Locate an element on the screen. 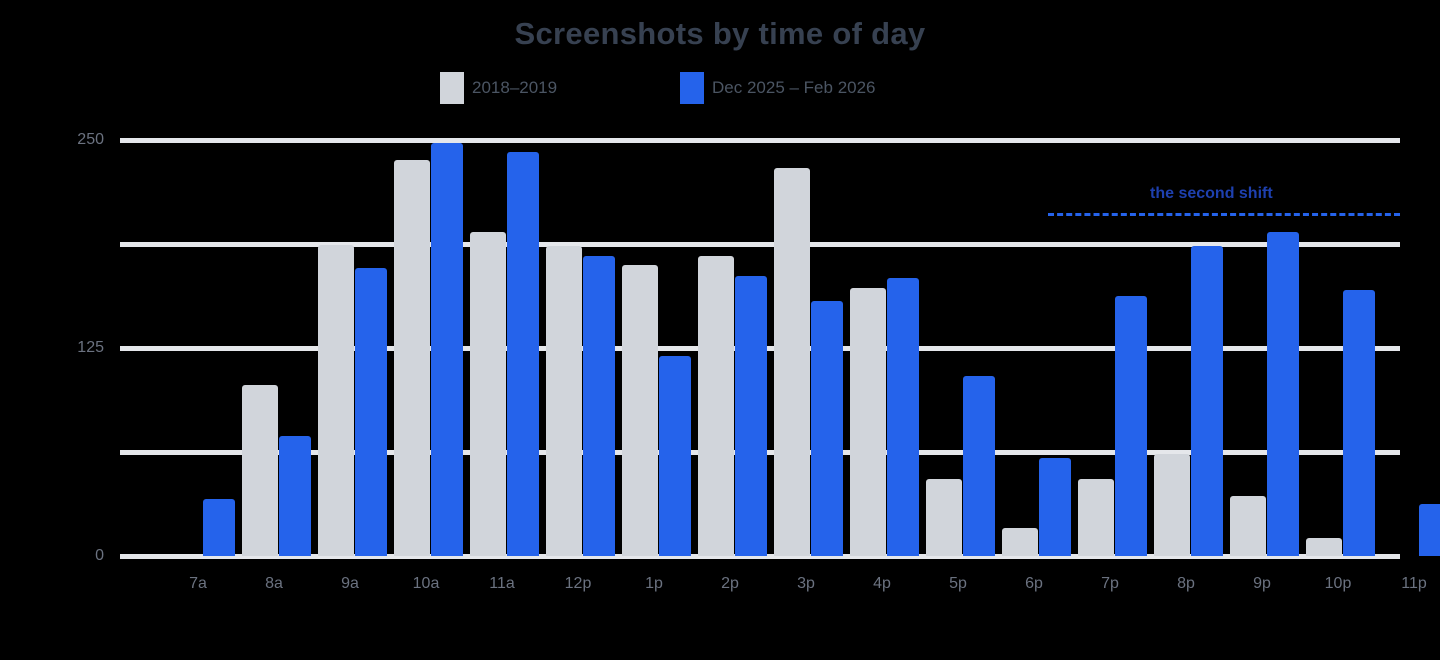 This screenshot has width=1440, height=660. x-tick-label: 4p is located at coordinates (882, 583).